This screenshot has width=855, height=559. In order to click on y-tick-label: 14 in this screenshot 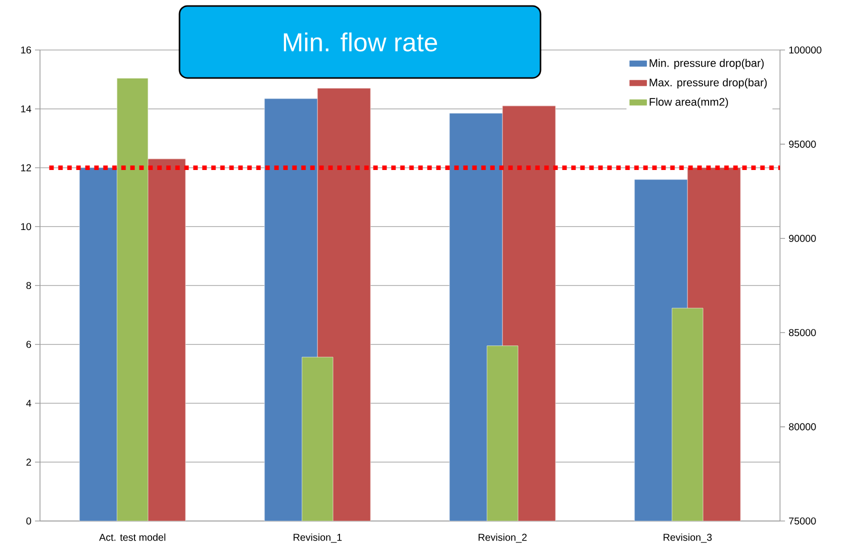, I will do `click(26, 108)`.